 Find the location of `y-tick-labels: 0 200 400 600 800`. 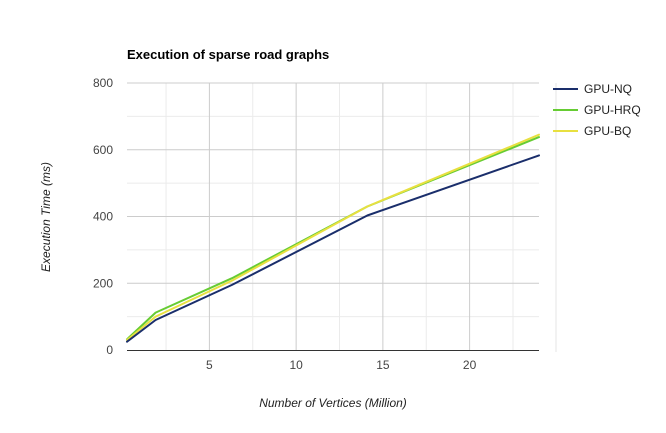

y-tick-labels: 0 200 400 600 800 is located at coordinates (103, 216).